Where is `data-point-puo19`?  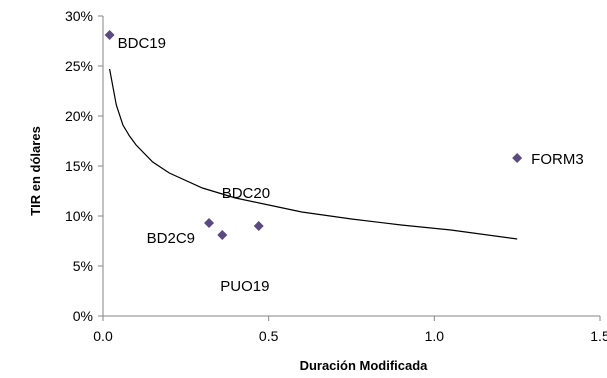
data-point-puo19 is located at coordinates (222, 235).